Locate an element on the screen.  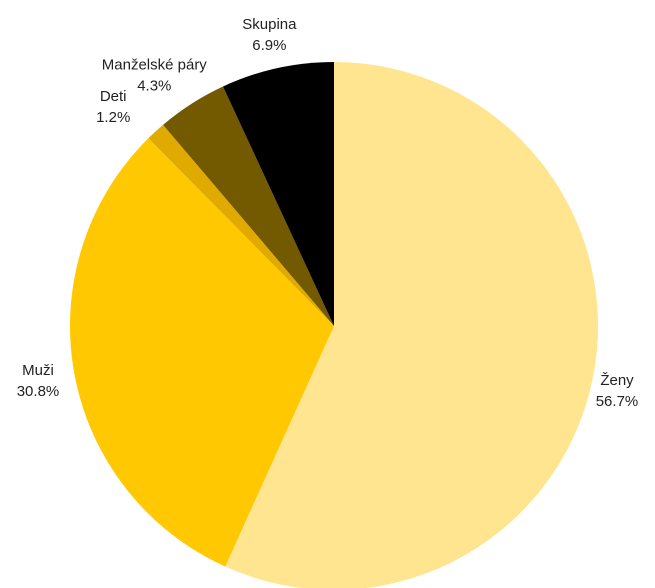
pie-label-1: Muži 30.8% is located at coordinates (38, 381).